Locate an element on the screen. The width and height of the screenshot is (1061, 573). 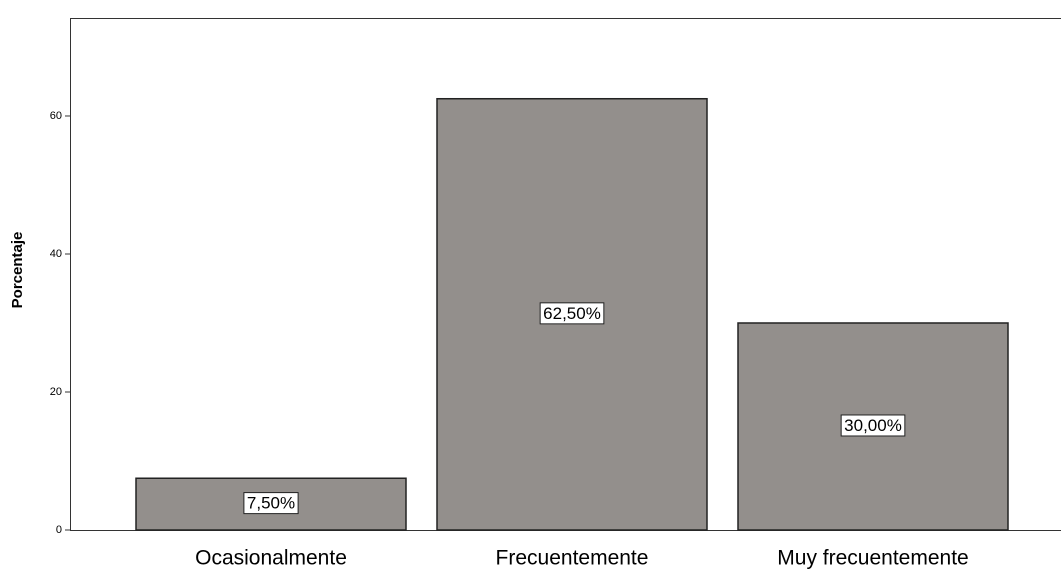
y-tick-label: 0 is located at coordinates (59, 530).